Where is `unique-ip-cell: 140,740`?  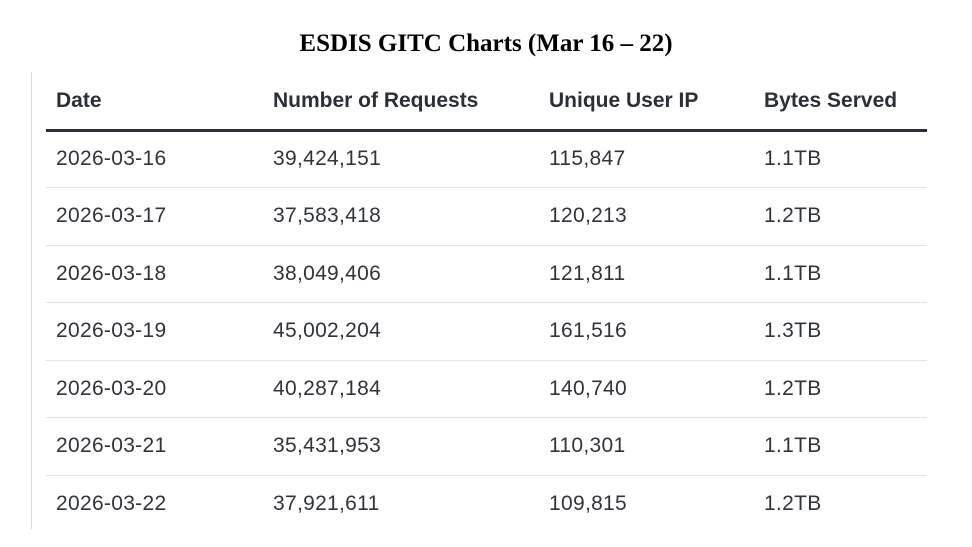 unique-ip-cell: 140,740 is located at coordinates (588, 388).